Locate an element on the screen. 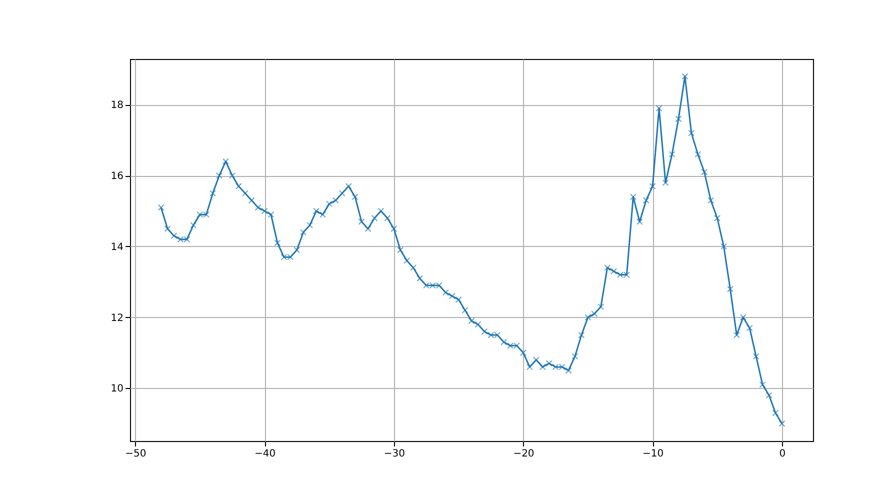 The height and width of the screenshot is (495, 880). y-tick-label: 16 is located at coordinates (117, 176).